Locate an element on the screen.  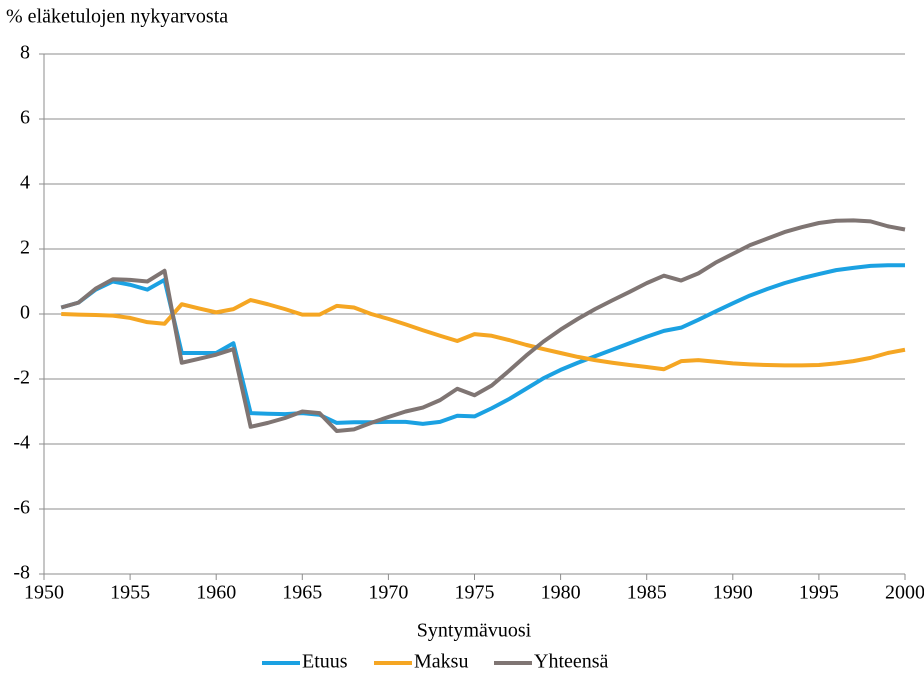
y-tick-label: 8 is located at coordinates (25, 53).